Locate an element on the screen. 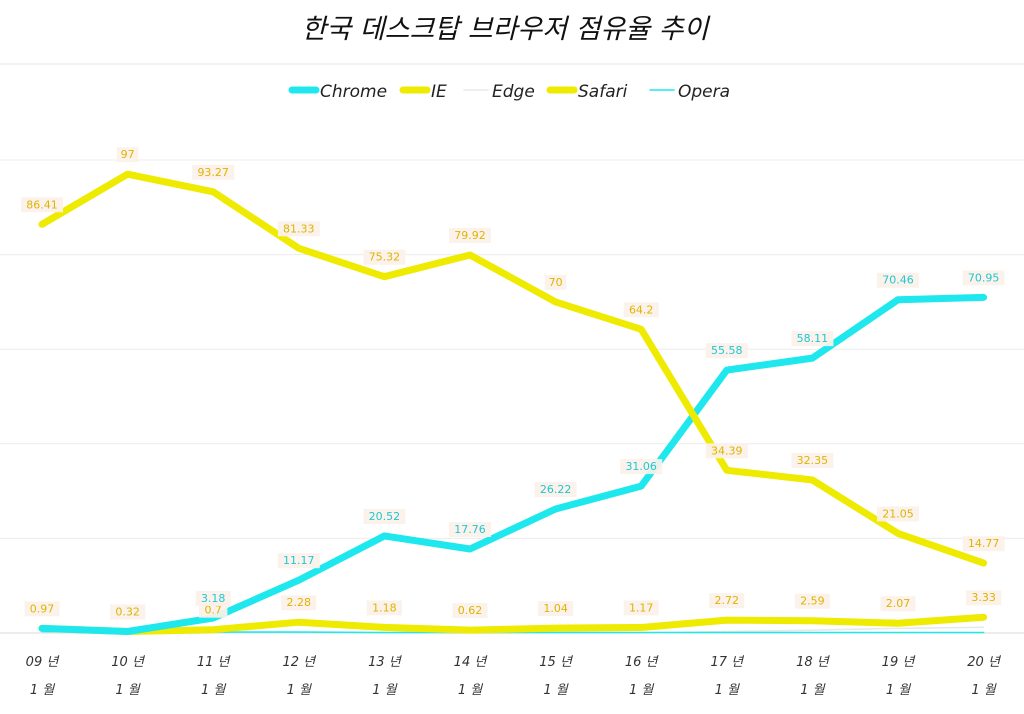 This screenshot has height=714, width=1024. chart-title: 한국 데스크탑 브라우저 점유율 추이 is located at coordinates (506, 29).